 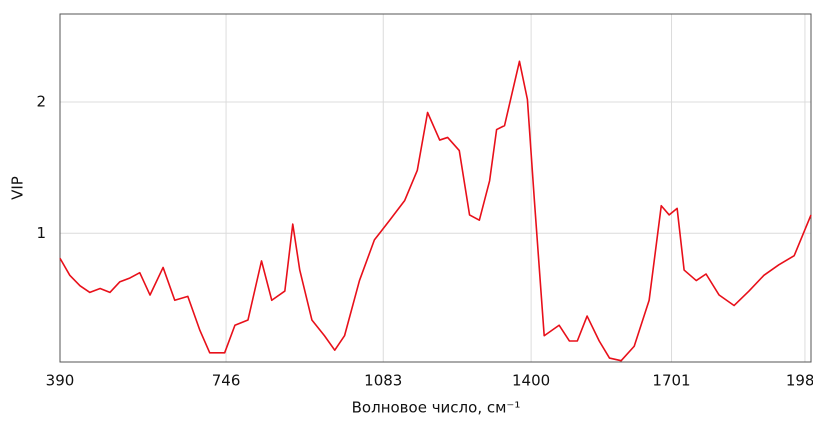 What do you see at coordinates (383, 381) in the screenshot?
I see `x-tick-label: 1083` at bounding box center [383, 381].